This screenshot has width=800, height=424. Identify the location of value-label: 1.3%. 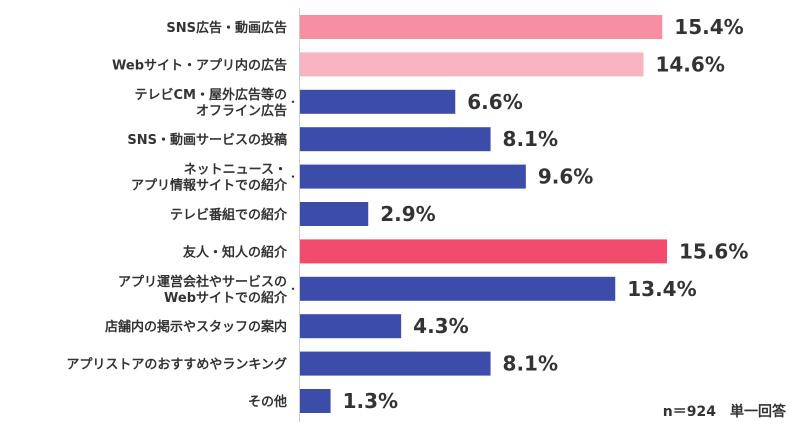
(370, 401).